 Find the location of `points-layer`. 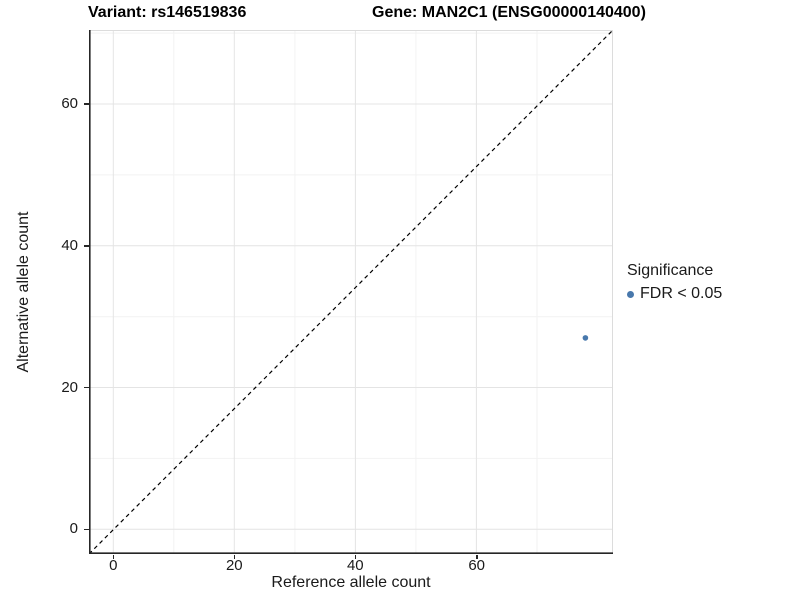

points-layer is located at coordinates (585, 338).